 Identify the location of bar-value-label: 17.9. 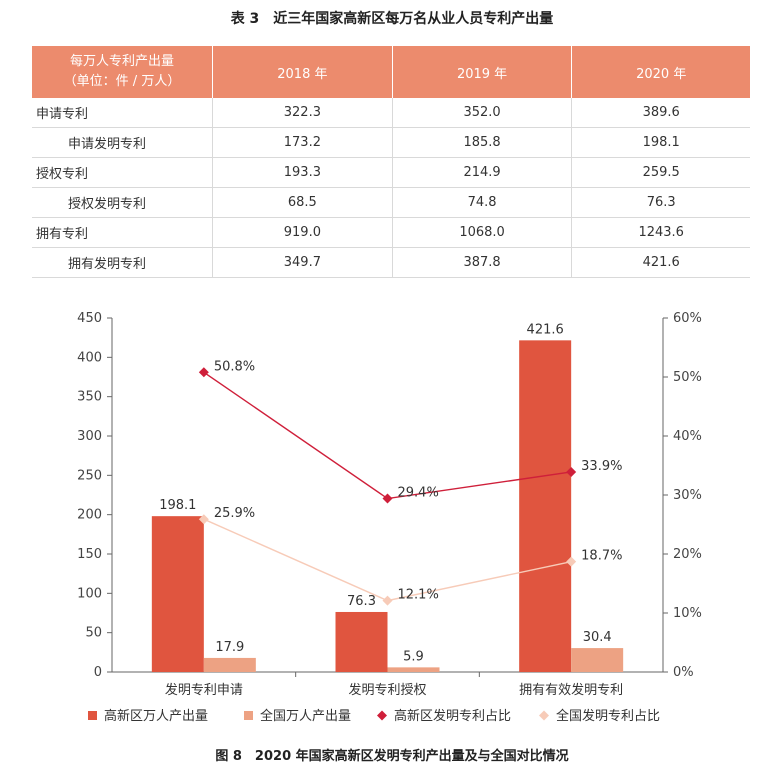
(229, 647).